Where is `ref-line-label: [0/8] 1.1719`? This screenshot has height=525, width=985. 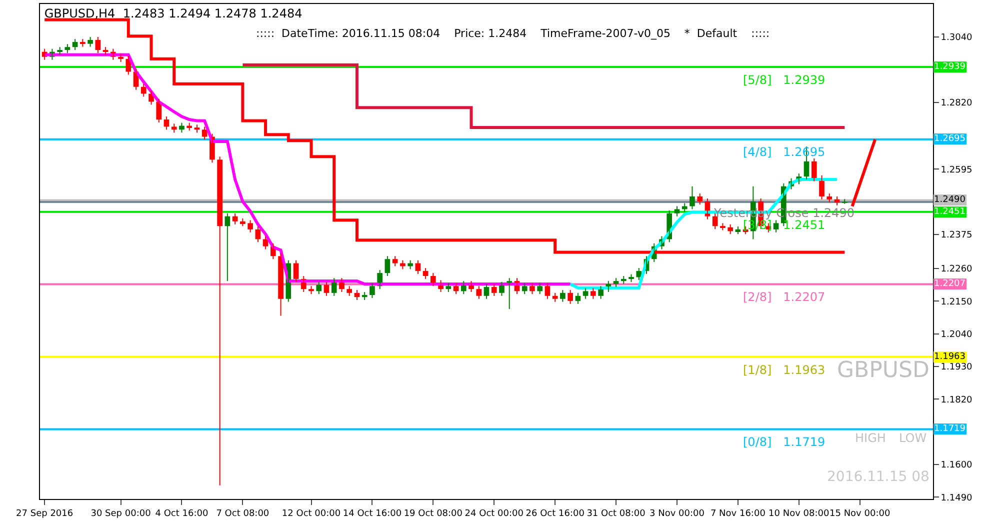 ref-line-label: [0/8] 1.1719 is located at coordinates (784, 442).